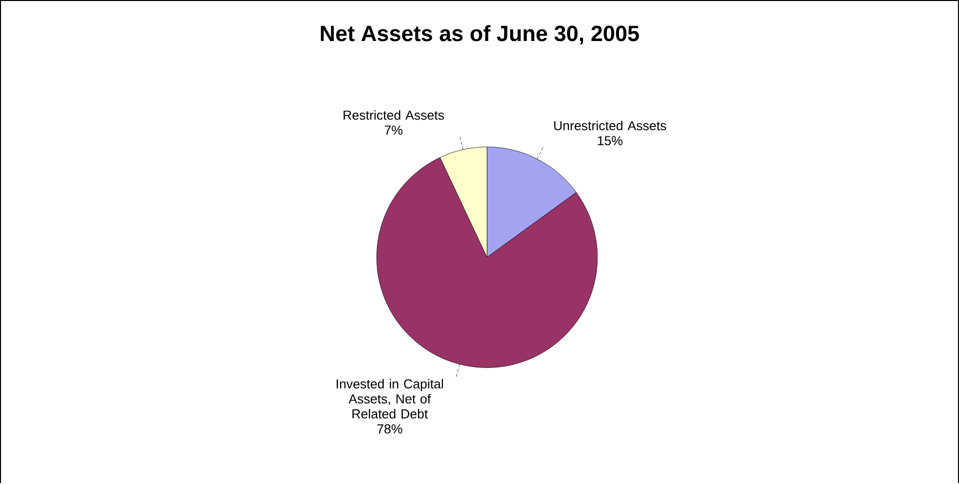 The width and height of the screenshot is (959, 484). Describe the element at coordinates (394, 115) in the screenshot. I see `slice-label: Restricted Assets` at that location.